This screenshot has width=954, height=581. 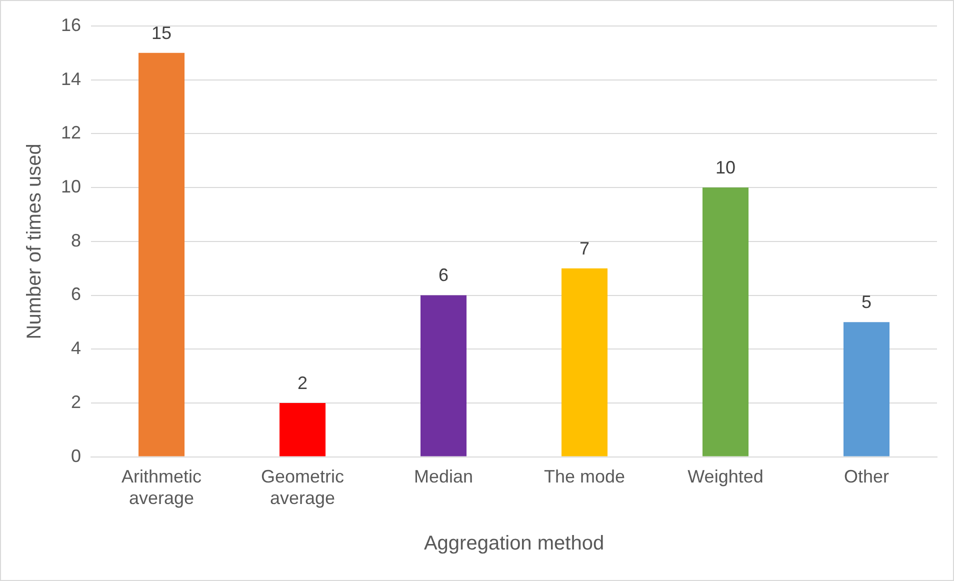 What do you see at coordinates (76, 456) in the screenshot?
I see `y-tick-label: 0` at bounding box center [76, 456].